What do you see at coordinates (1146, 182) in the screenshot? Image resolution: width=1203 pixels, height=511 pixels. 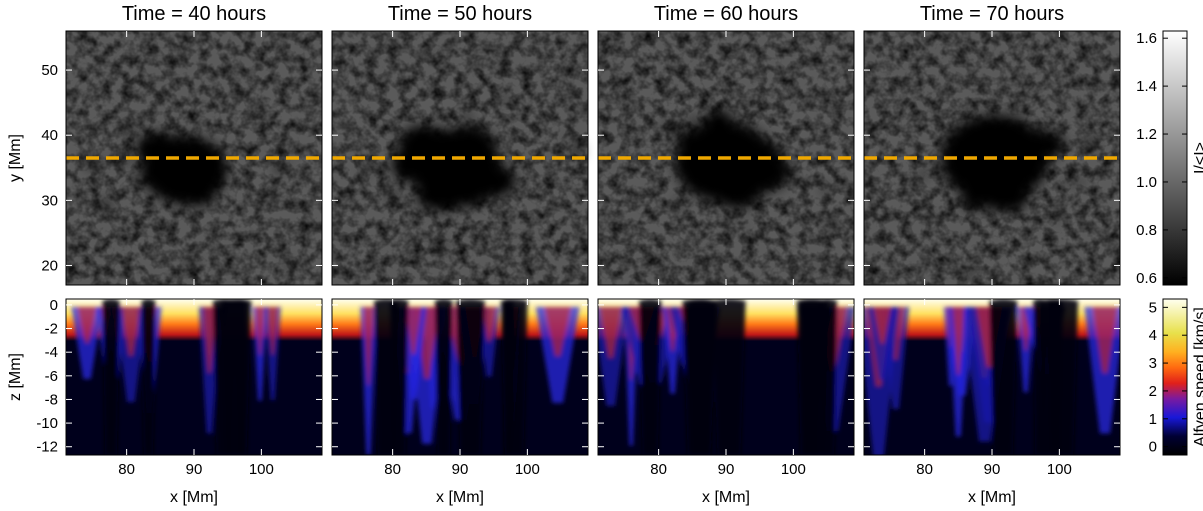 I see `colorbar-tick-label: 1.0` at bounding box center [1146, 182].